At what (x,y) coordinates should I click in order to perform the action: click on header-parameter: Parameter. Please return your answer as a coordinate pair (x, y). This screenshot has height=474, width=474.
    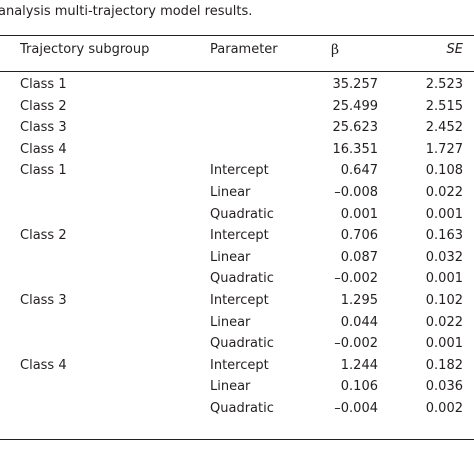
    Looking at the image, I should click on (244, 49).